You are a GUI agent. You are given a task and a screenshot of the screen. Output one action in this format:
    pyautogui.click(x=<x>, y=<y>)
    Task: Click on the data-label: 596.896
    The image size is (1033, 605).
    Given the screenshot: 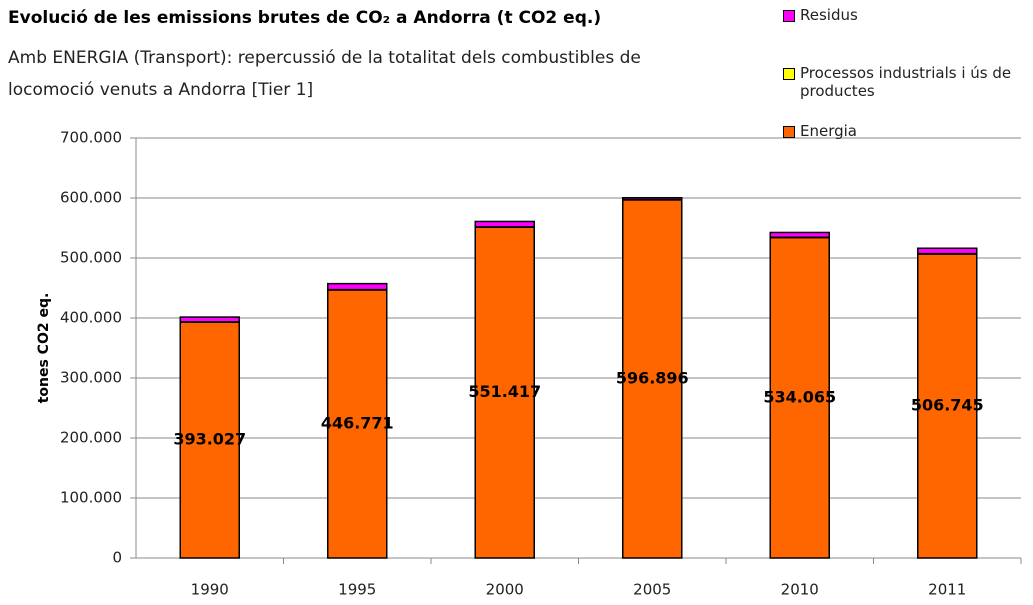 What is the action you would take?
    pyautogui.click(x=652, y=377)
    